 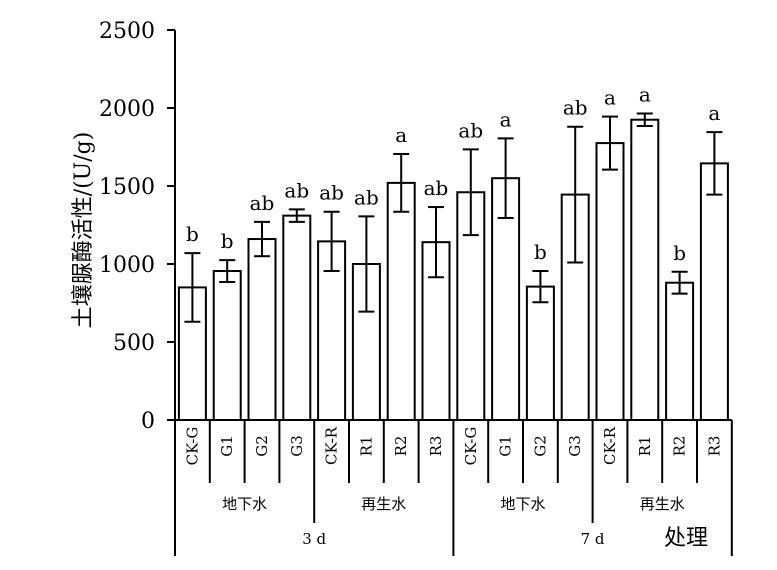 I want to click on y-tick-label: 1500, so click(x=127, y=187).